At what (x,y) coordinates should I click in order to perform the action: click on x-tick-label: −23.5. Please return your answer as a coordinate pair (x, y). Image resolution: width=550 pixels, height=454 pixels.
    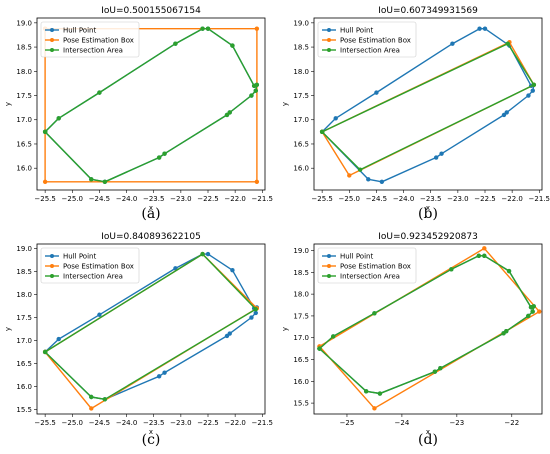
    Looking at the image, I should click on (430, 199).